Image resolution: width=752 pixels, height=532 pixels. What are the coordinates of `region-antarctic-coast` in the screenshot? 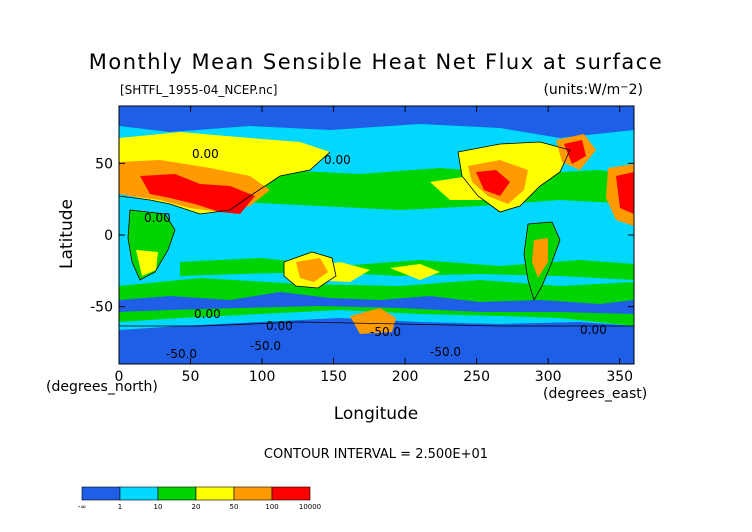 It's located at (373, 321).